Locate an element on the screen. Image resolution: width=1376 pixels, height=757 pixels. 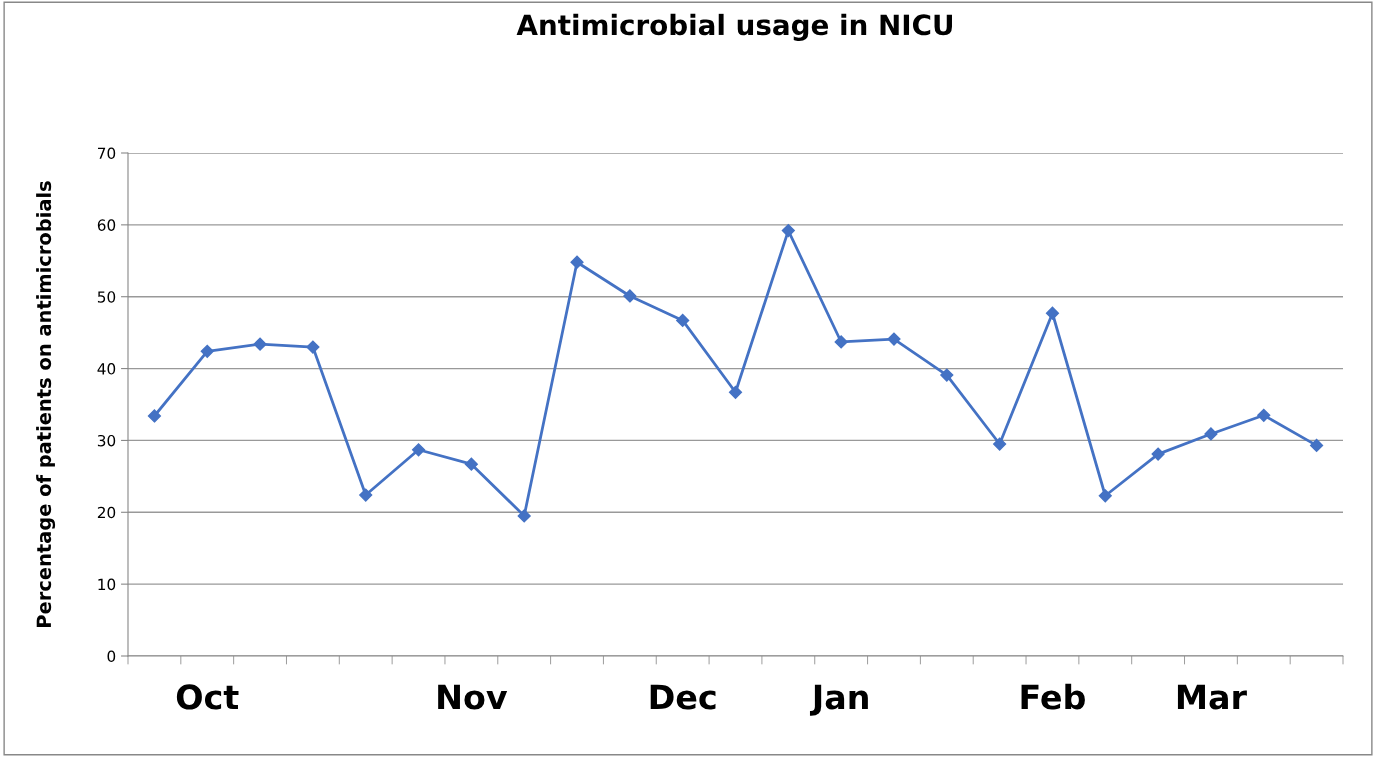
x-tick-label: Mar is located at coordinates (1212, 697).